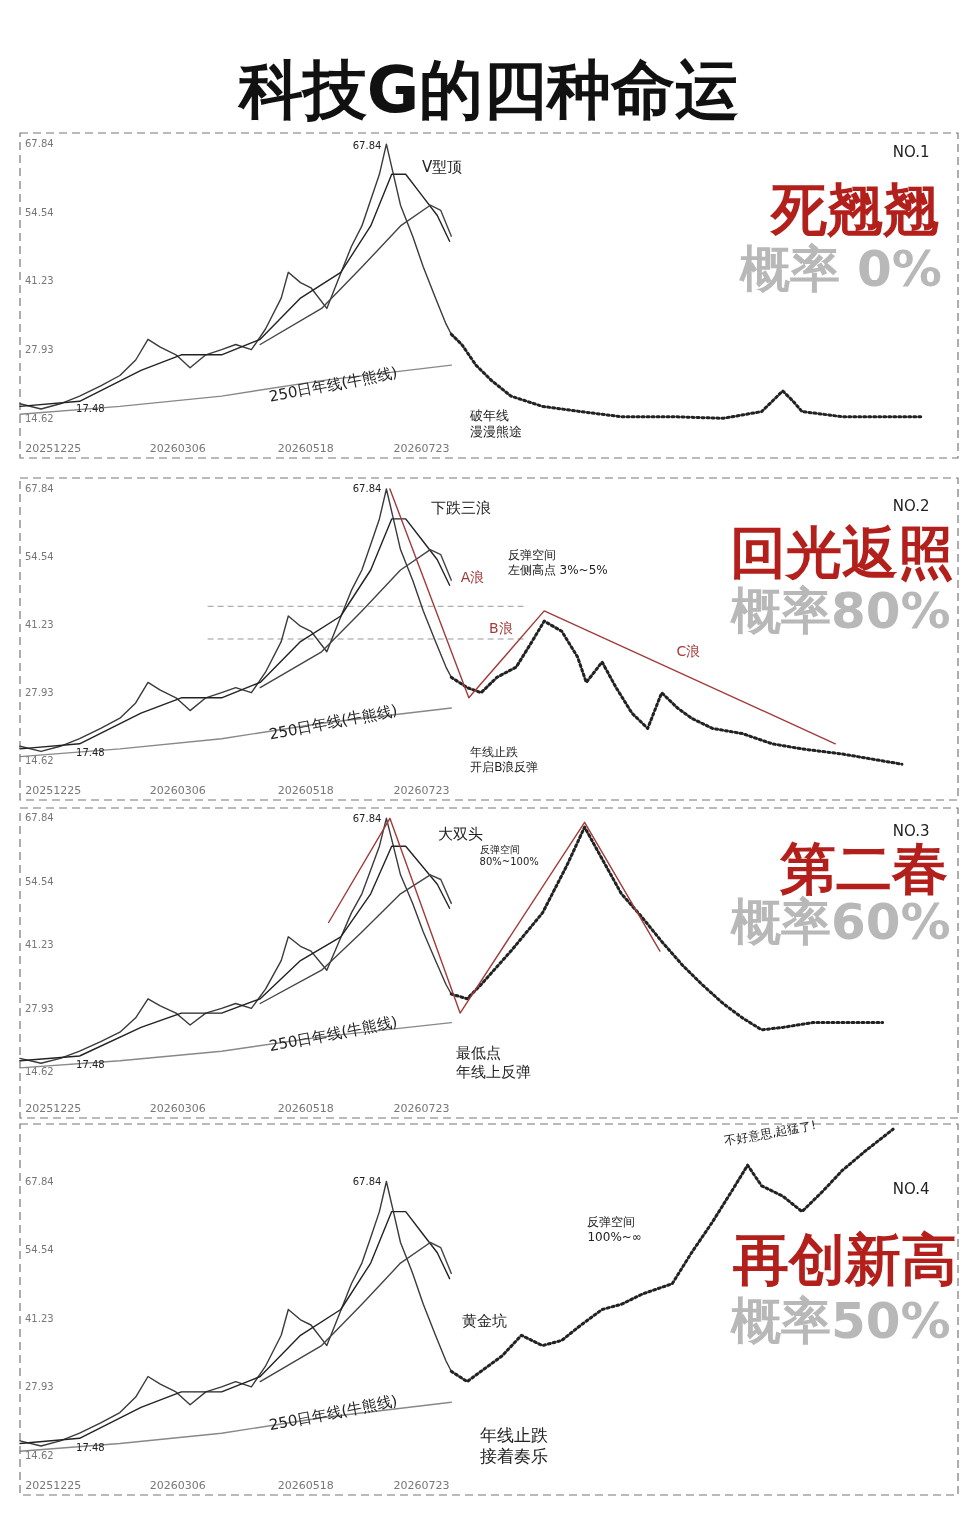 Image resolution: width=978 pixels, height=1525 pixels. Describe the element at coordinates (472, 576) in the screenshot. I see `annotation: A浪` at that location.